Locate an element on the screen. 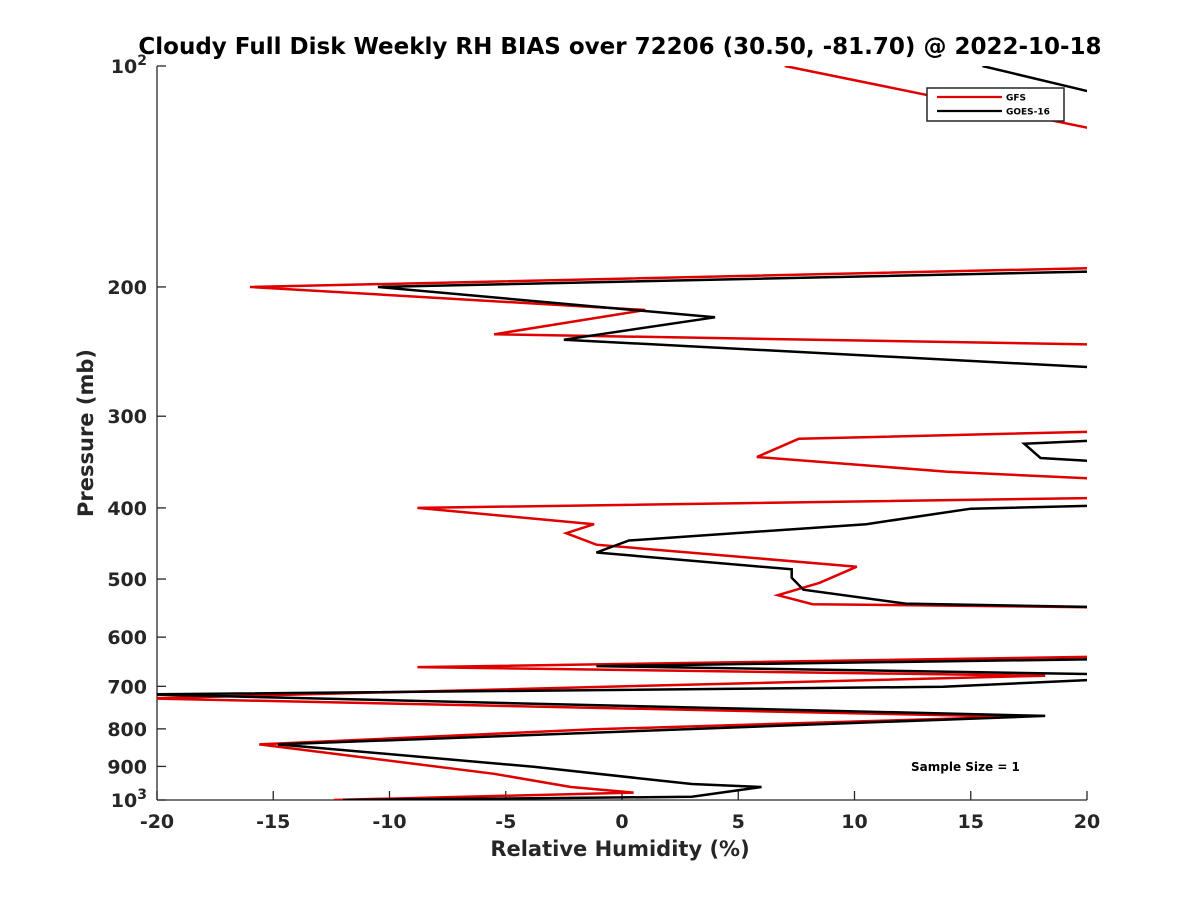 The height and width of the screenshot is (900, 1200). legend-box is located at coordinates (995, 104).